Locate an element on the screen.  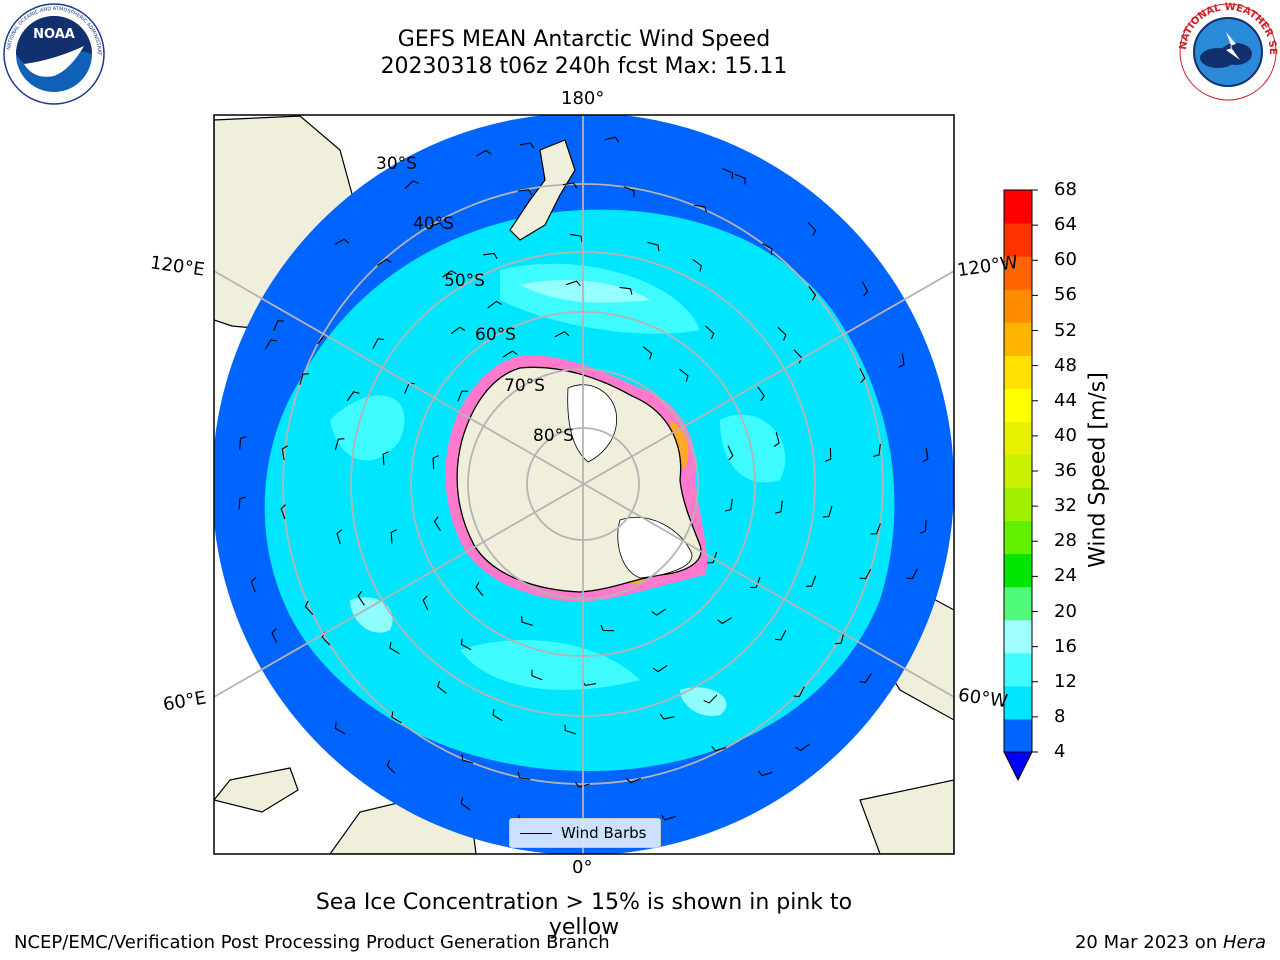
colorbar-tick-label: 68 is located at coordinates (1065, 189).